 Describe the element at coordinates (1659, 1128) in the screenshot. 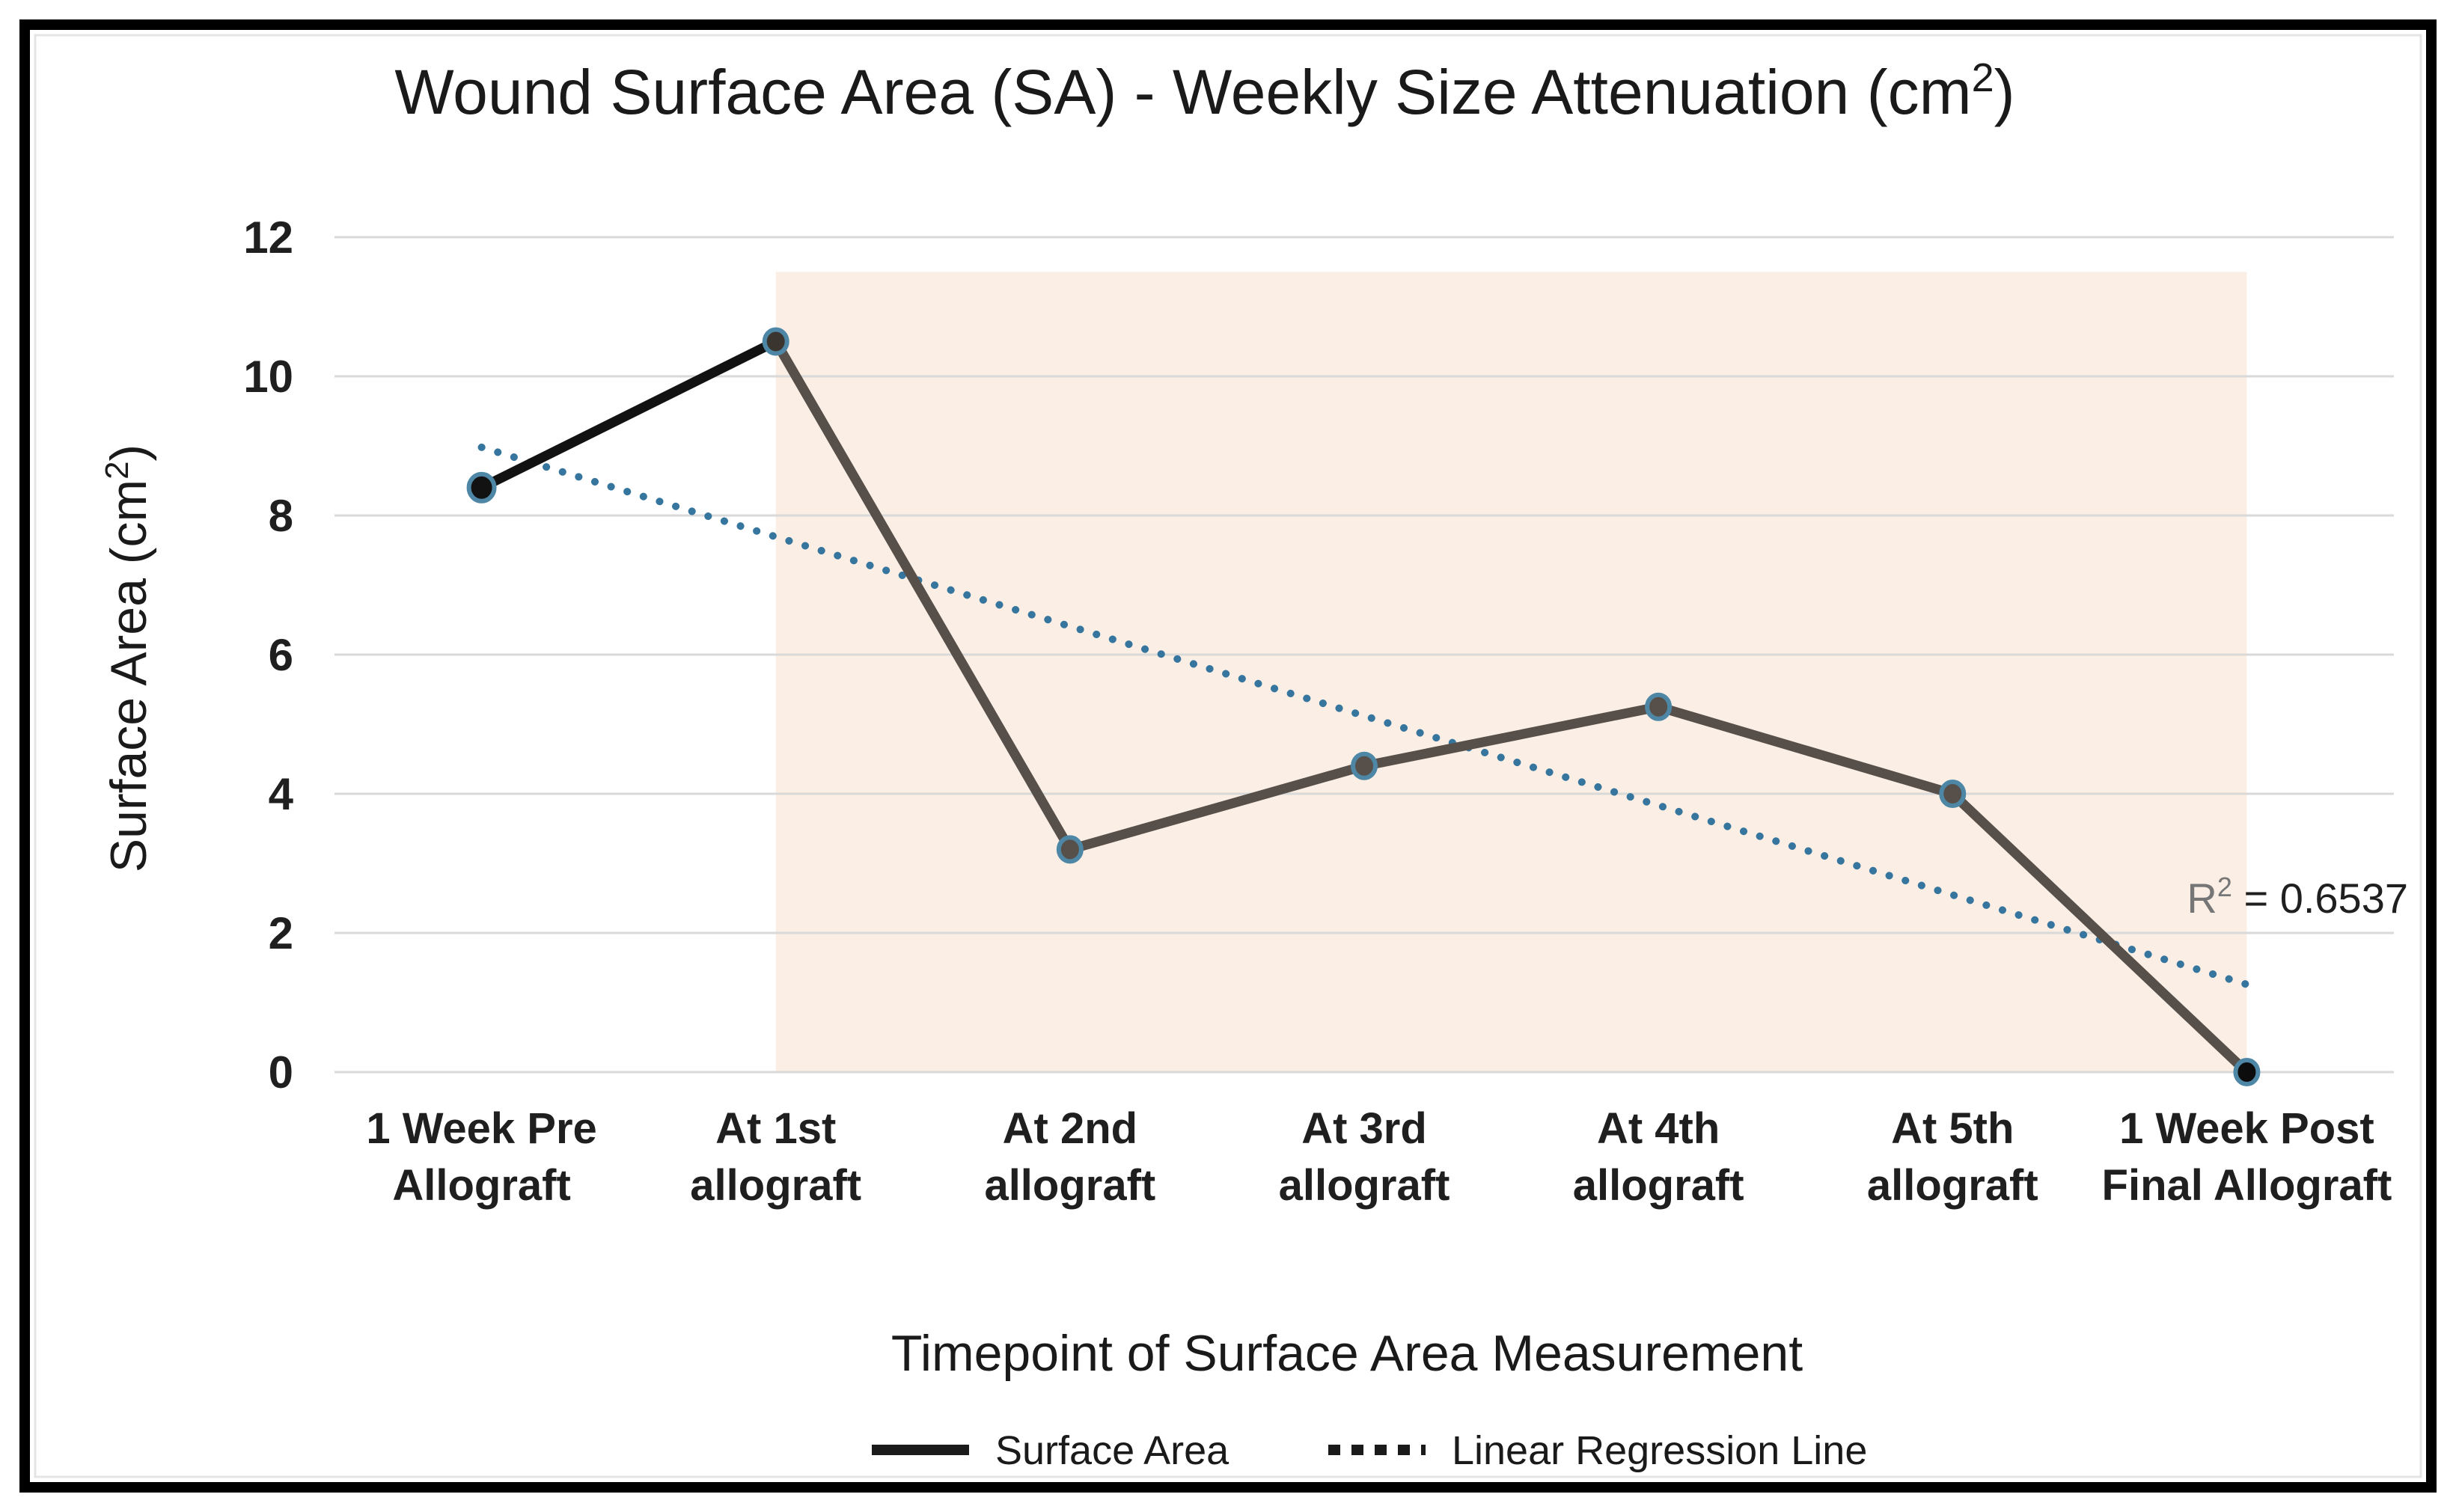

I see `category-label-line: At 4th` at that location.